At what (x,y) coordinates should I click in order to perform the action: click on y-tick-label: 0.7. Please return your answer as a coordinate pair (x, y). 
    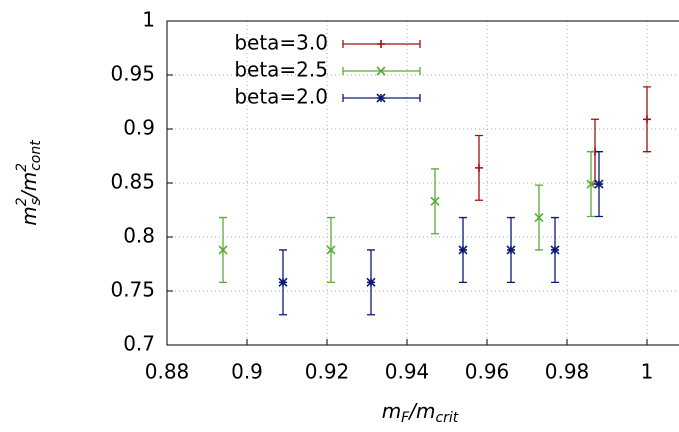
    Looking at the image, I should click on (139, 344).